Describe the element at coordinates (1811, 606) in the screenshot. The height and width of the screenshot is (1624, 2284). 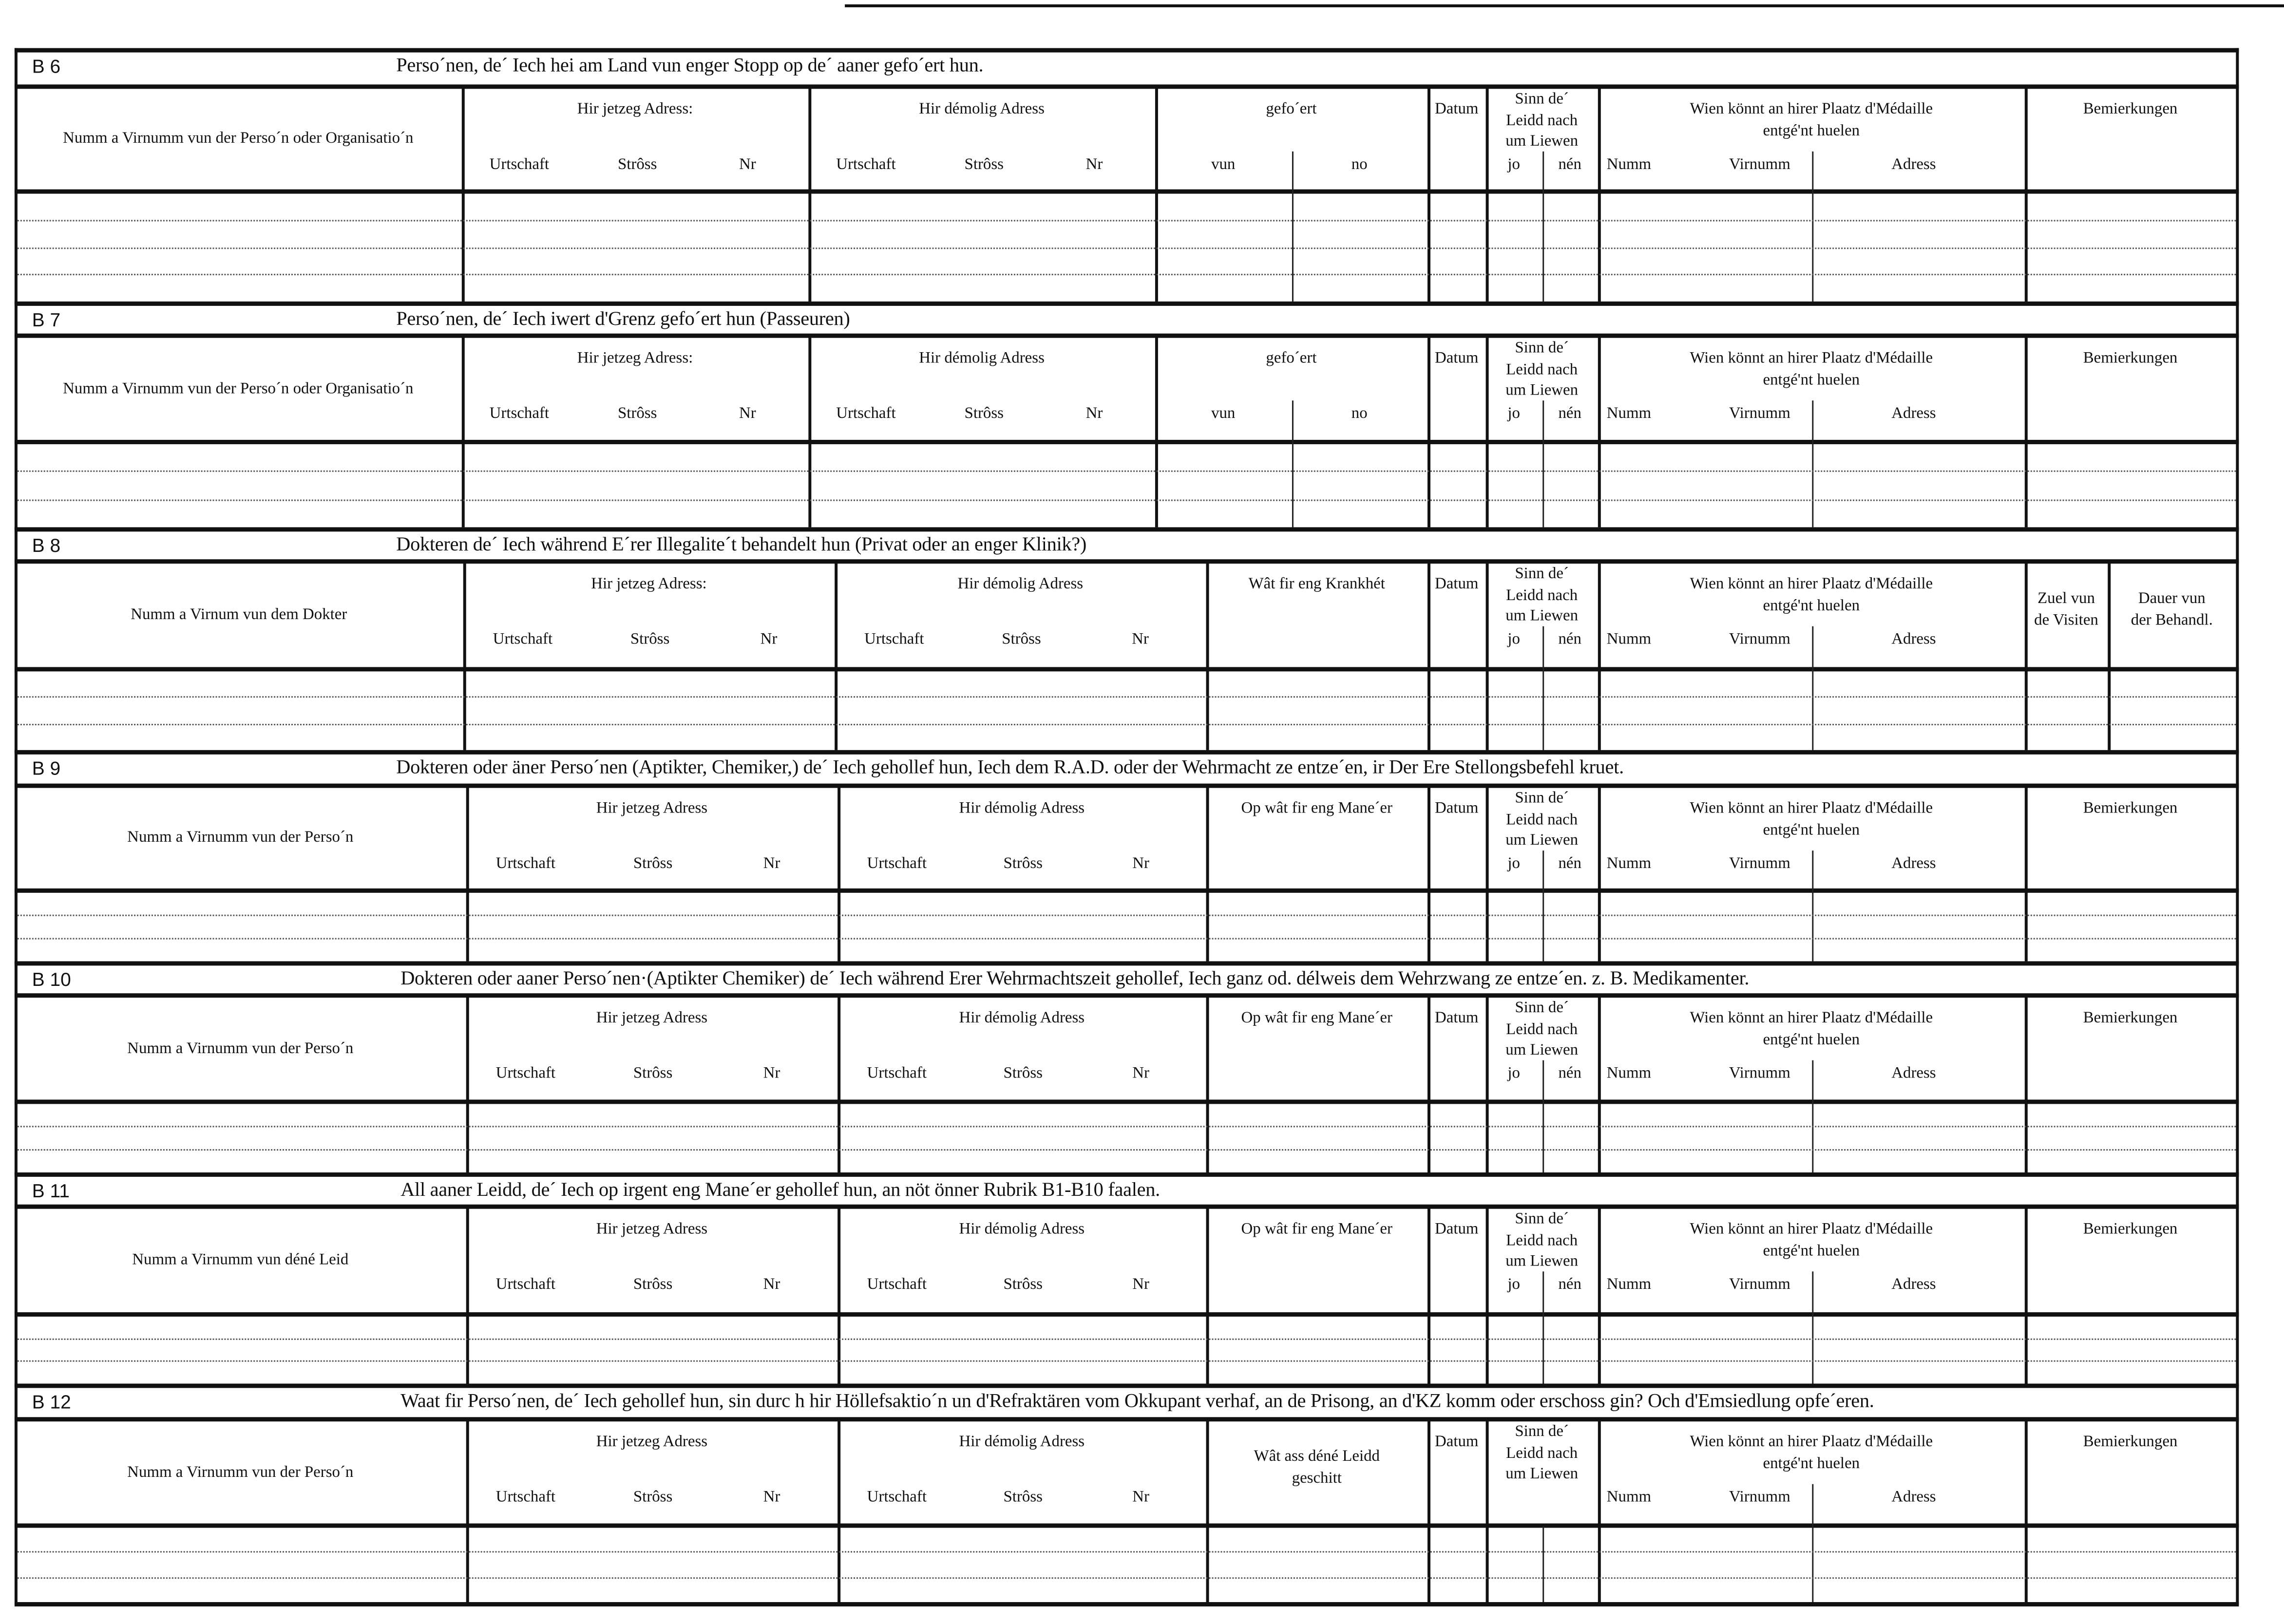
I see `column-header-medal: entgé'nt huelen` at that location.